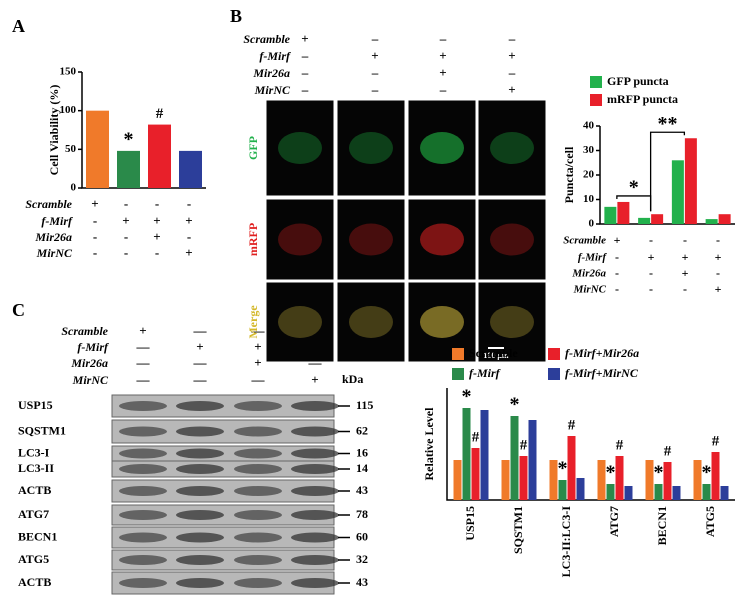  What do you see at coordinates (602, 353) in the screenshot?
I see `legend-label: f-Mirf+Mir26a` at bounding box center [602, 353].